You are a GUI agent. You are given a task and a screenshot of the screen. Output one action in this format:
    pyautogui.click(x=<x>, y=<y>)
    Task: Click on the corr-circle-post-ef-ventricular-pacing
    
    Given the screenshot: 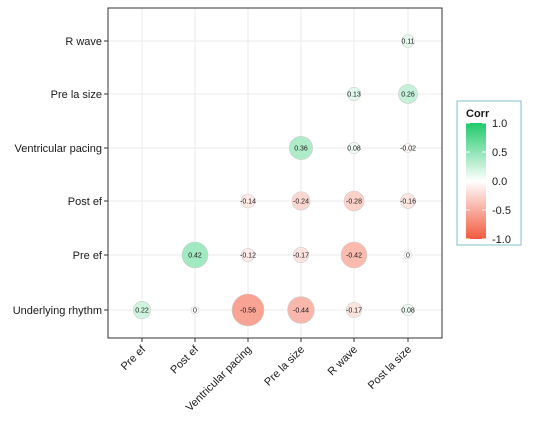 What is the action you would take?
    pyautogui.click(x=248, y=201)
    